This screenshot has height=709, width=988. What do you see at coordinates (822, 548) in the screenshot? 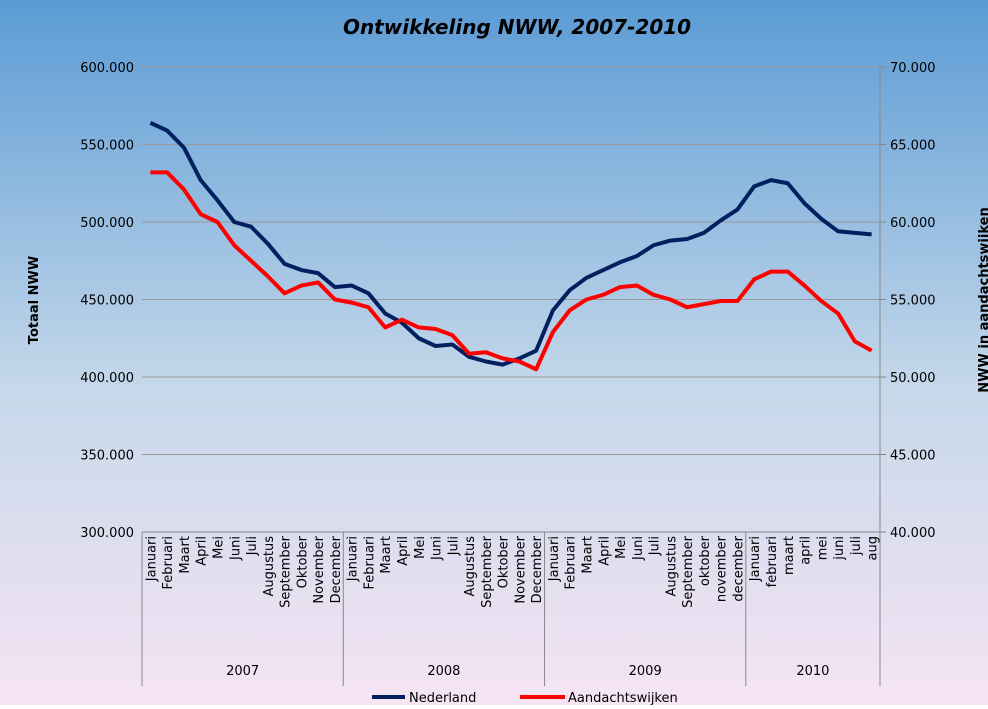
I see `x-tick-label: mei` at bounding box center [822, 548].